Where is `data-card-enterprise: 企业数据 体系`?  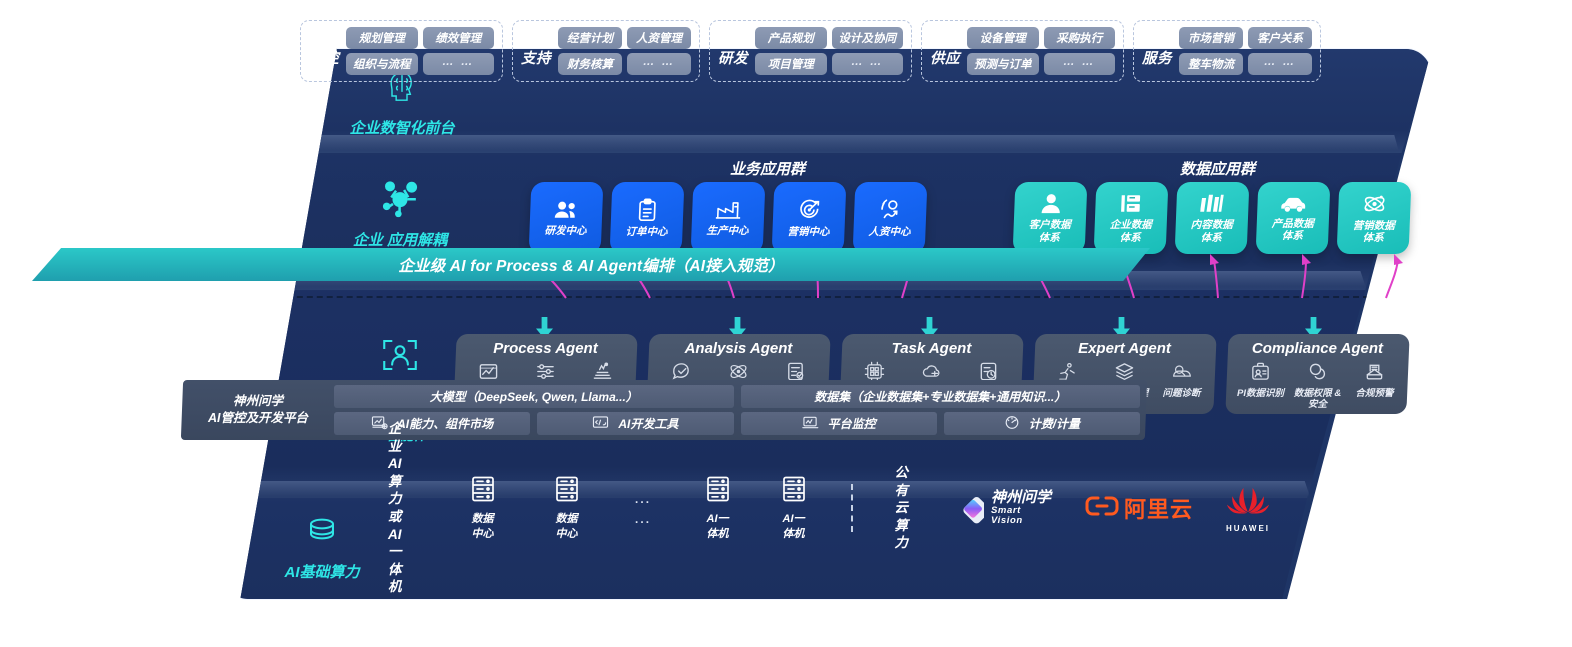 data-card-enterprise: 企业数据 体系 is located at coordinates (1131, 218).